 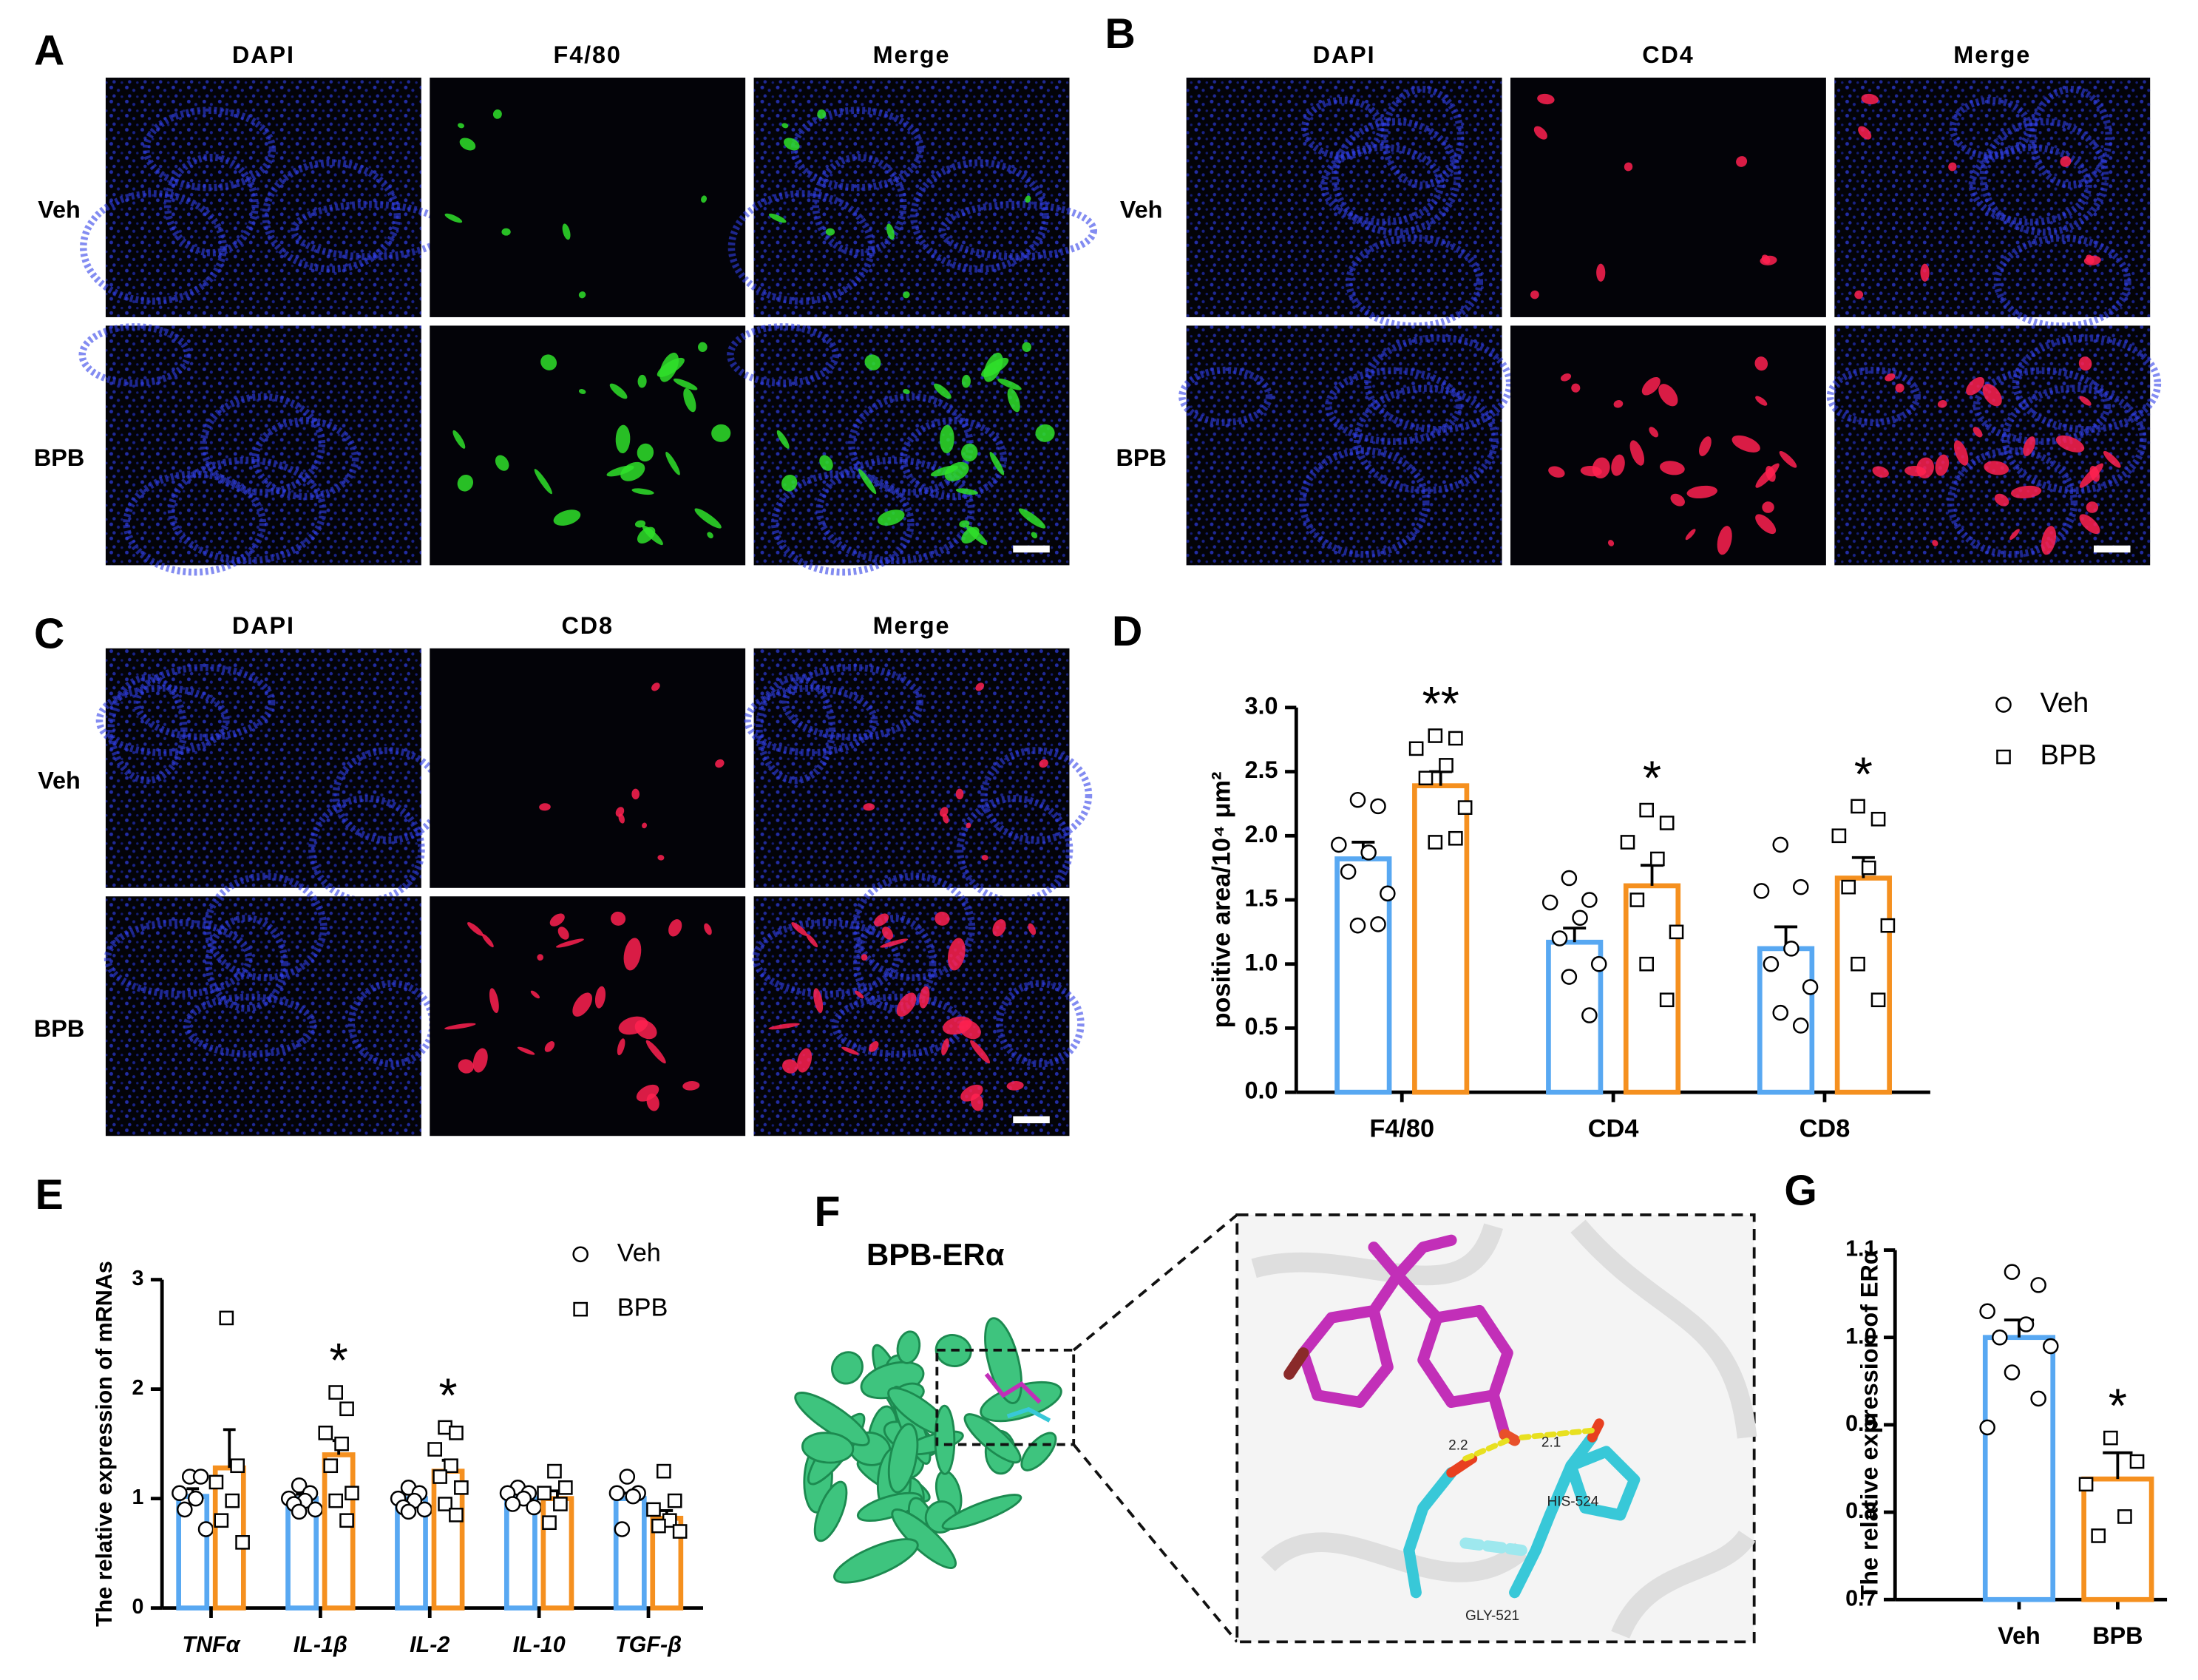 What do you see at coordinates (1860, 1248) in the screenshot?
I see `y-tick-label: 1.1` at bounding box center [1860, 1248].